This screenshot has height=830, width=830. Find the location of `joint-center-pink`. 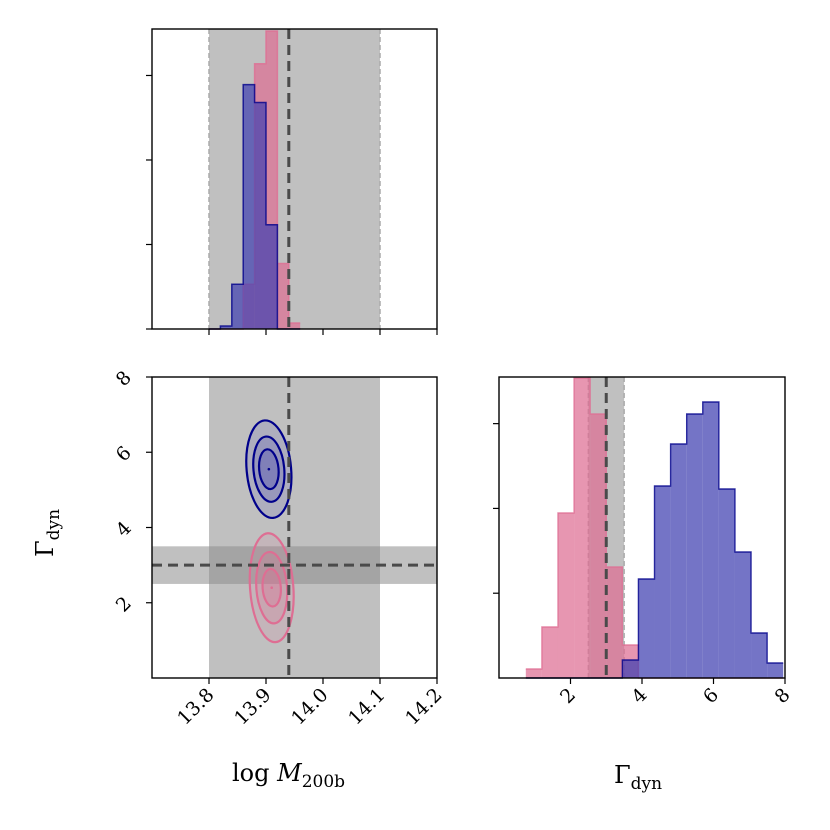

joint-center-pink is located at coordinates (272, 587).